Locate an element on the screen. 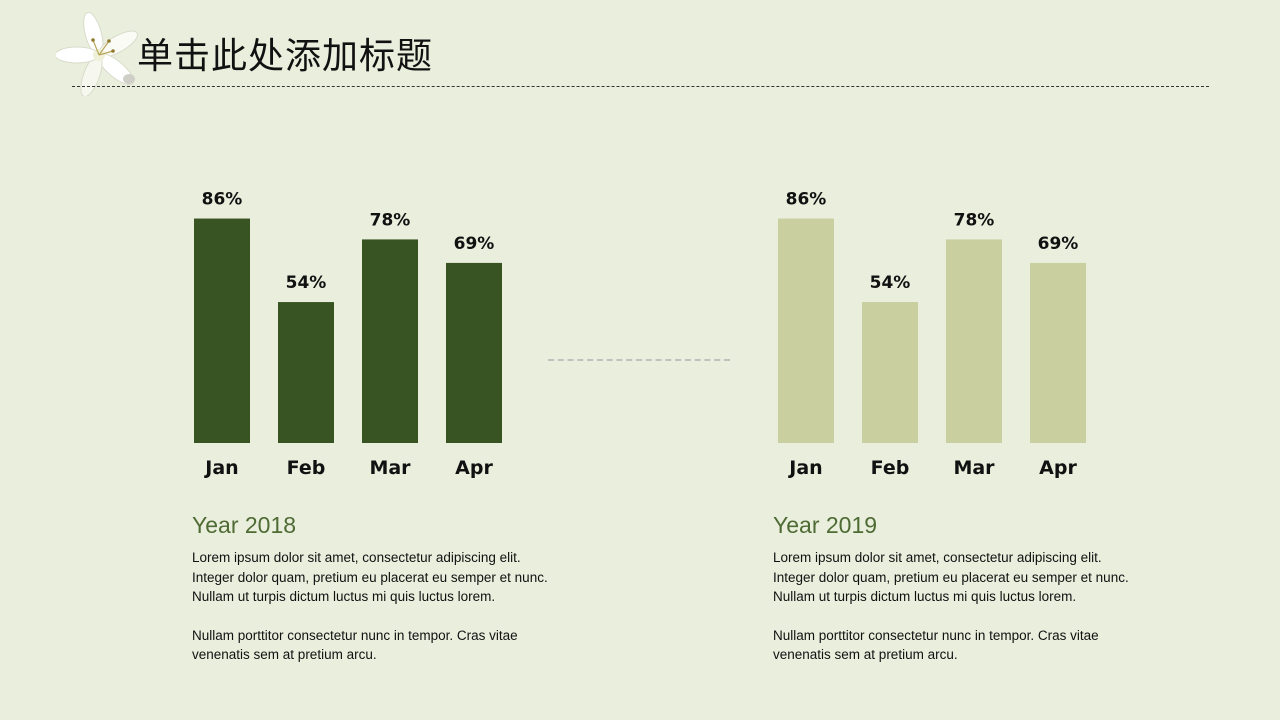  slide-title: 单击此处添加标题 is located at coordinates (285, 56).